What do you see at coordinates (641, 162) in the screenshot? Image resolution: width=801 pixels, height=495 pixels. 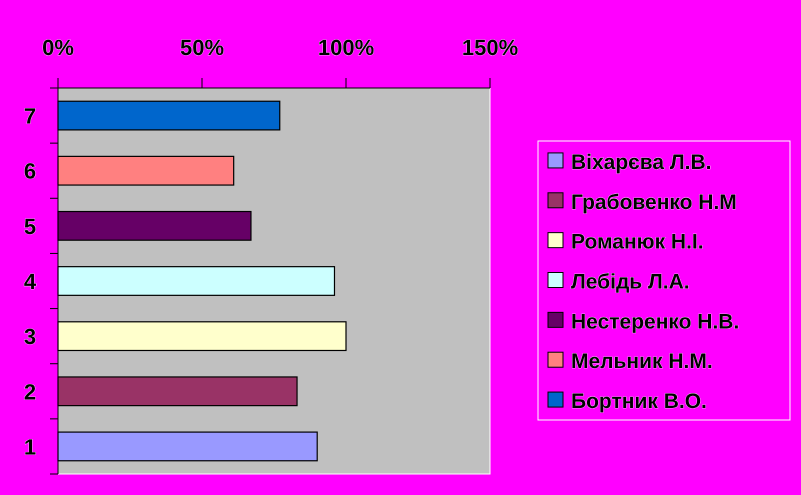 I see `legend-label: Віхарєва Л.В.` at bounding box center [641, 162].